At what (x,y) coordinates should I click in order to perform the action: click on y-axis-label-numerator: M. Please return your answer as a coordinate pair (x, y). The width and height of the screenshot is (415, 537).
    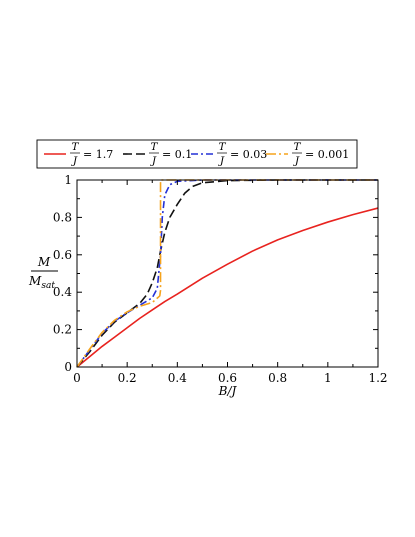
    Looking at the image, I should click on (44, 262).